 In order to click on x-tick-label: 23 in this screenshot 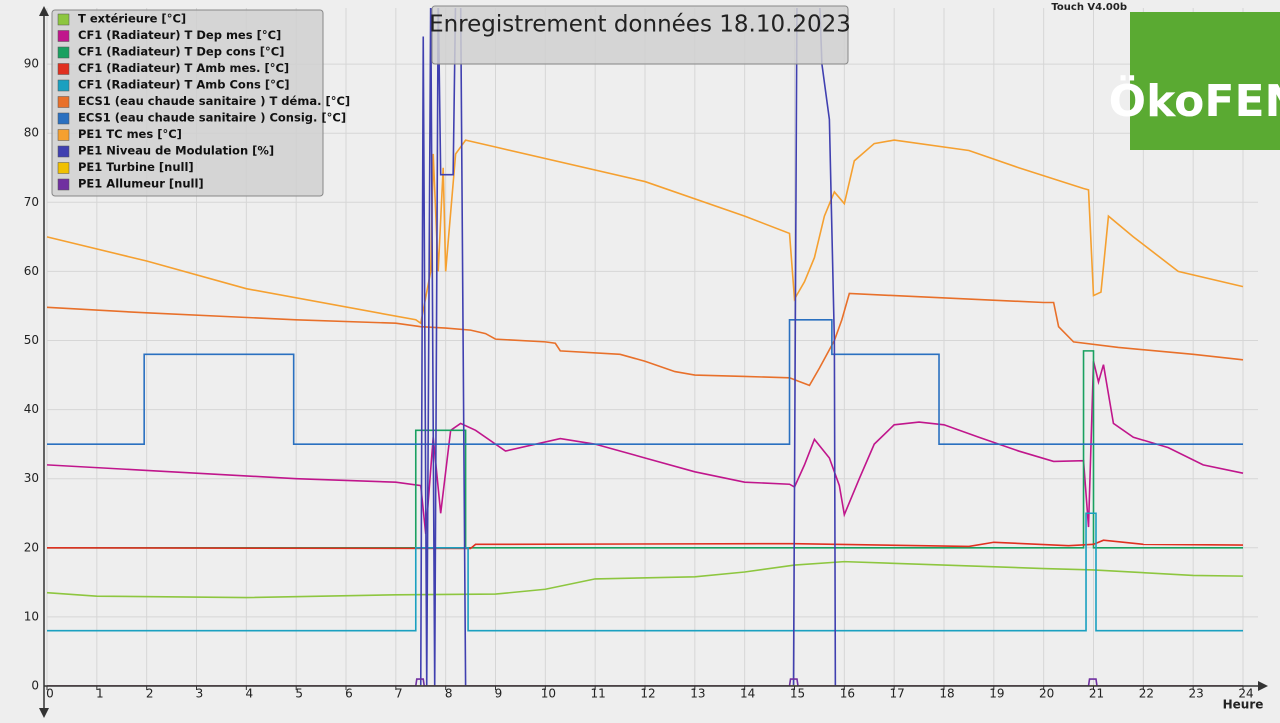, I will do `click(1196, 694)`.